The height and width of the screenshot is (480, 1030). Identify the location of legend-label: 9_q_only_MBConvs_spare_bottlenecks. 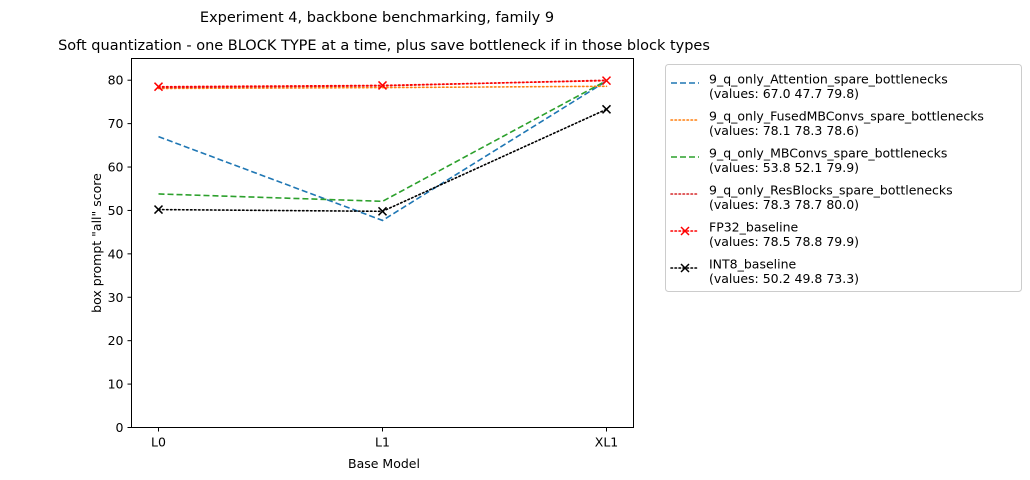
(828, 153).